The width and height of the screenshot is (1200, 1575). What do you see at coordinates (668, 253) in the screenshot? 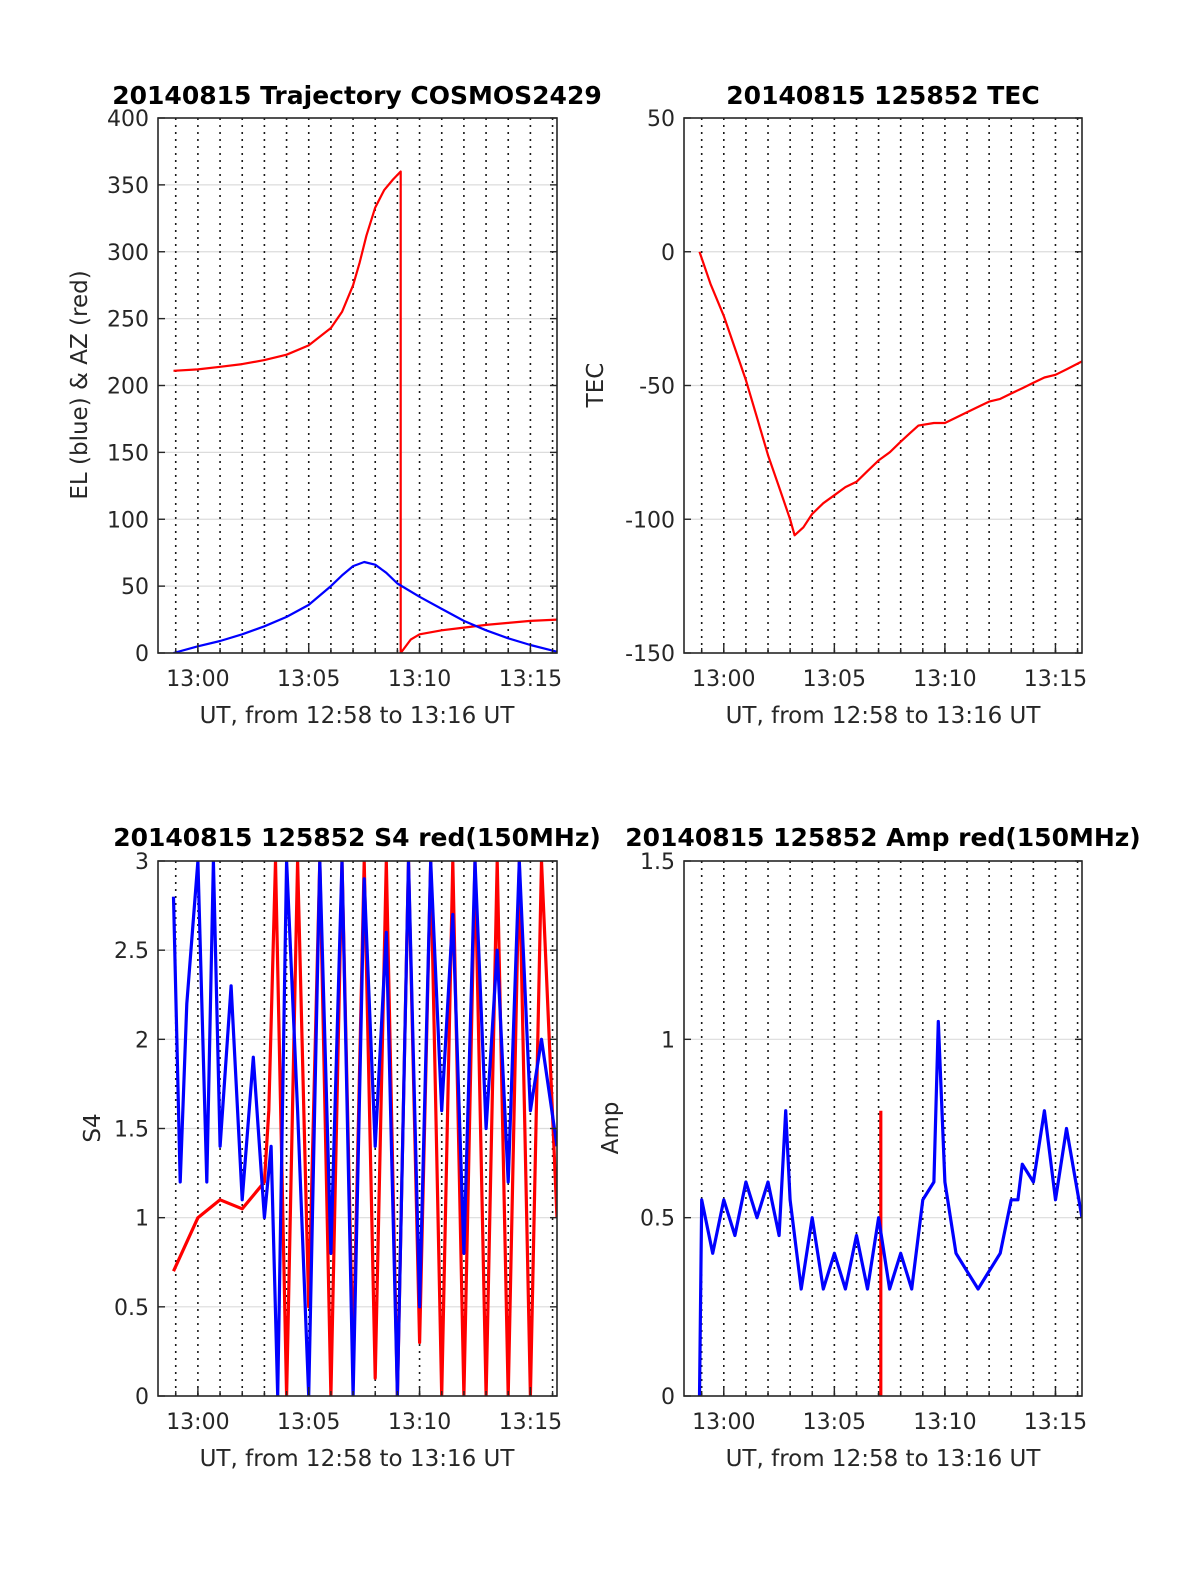
I see `tec-y-tick-label: 0` at bounding box center [668, 253].